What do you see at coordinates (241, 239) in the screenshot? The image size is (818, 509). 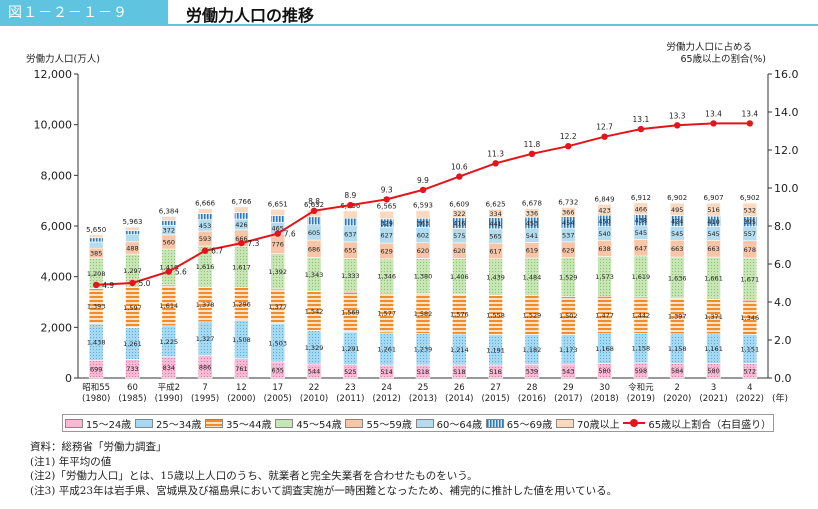 I see `segment-label: 666` at bounding box center [241, 239].